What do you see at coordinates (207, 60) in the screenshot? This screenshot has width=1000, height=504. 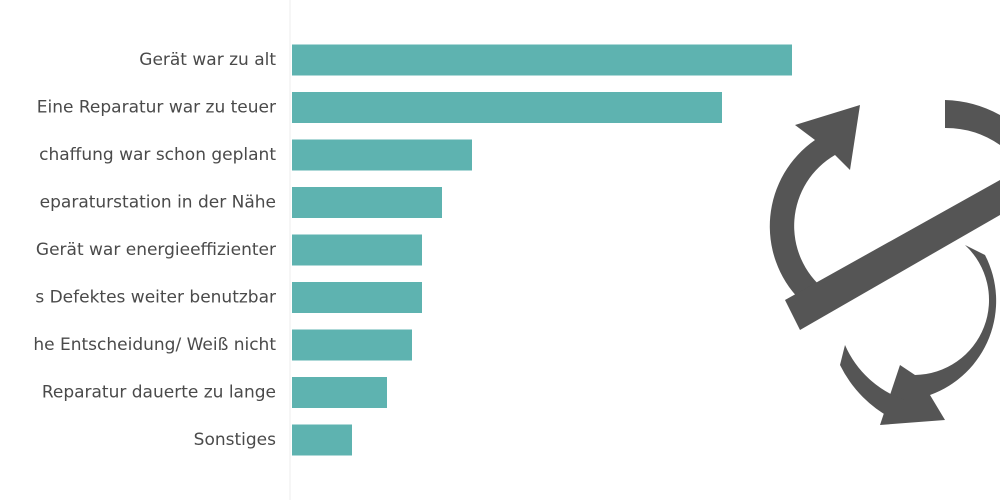 I see `category-label: Gerät war zu alt` at bounding box center [207, 60].